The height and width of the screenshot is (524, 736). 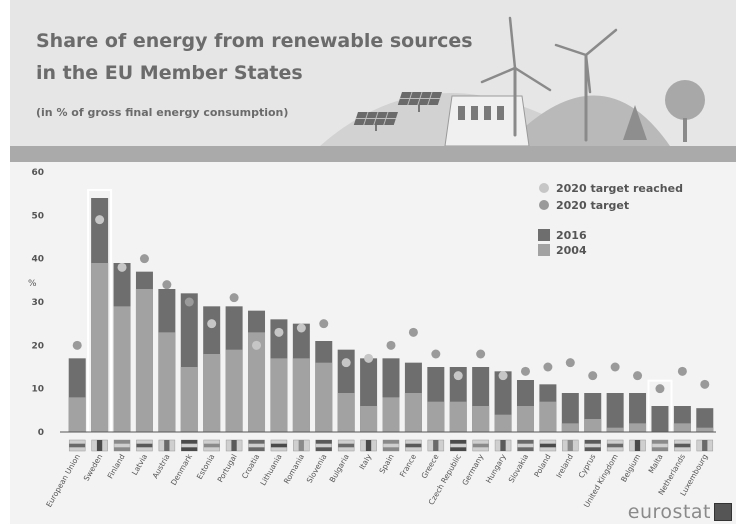 What do you see at coordinates (656, 464) in the screenshot?
I see `category-label: Malta` at bounding box center [656, 464].